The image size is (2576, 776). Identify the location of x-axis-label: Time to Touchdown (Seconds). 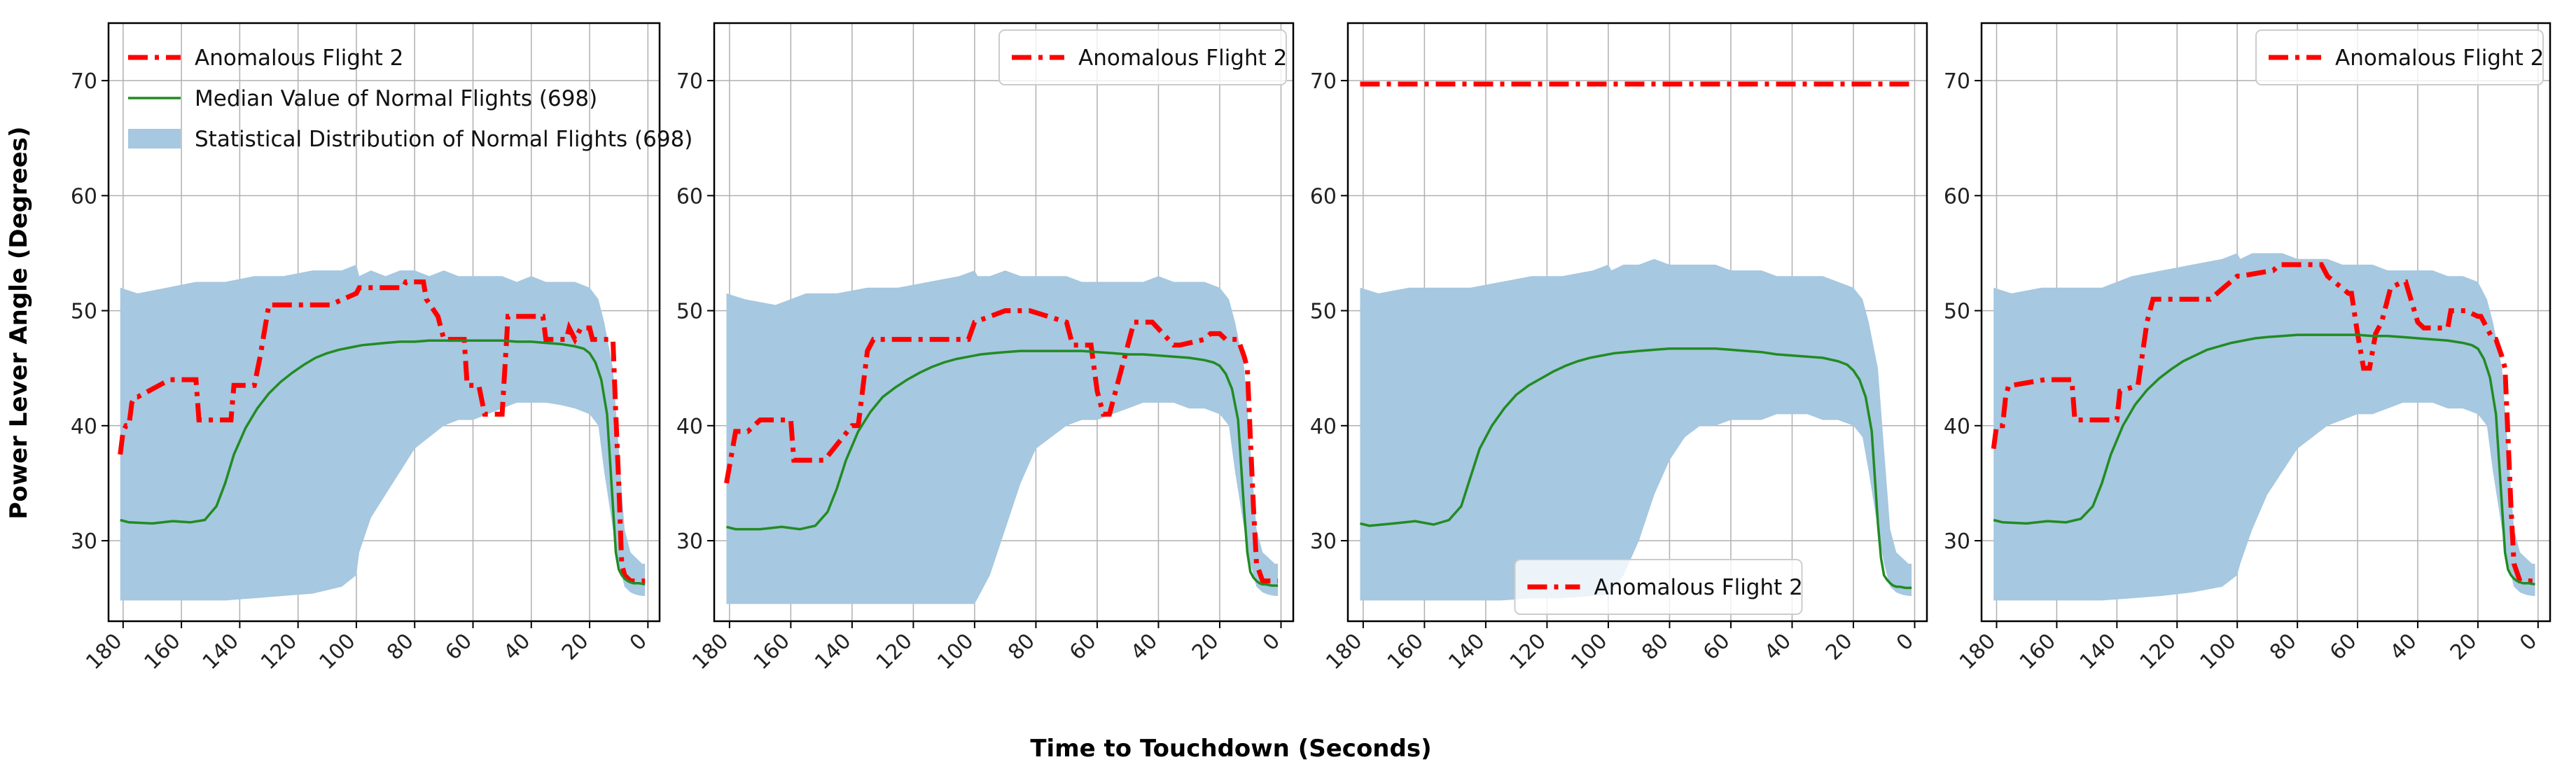
(1230, 749).